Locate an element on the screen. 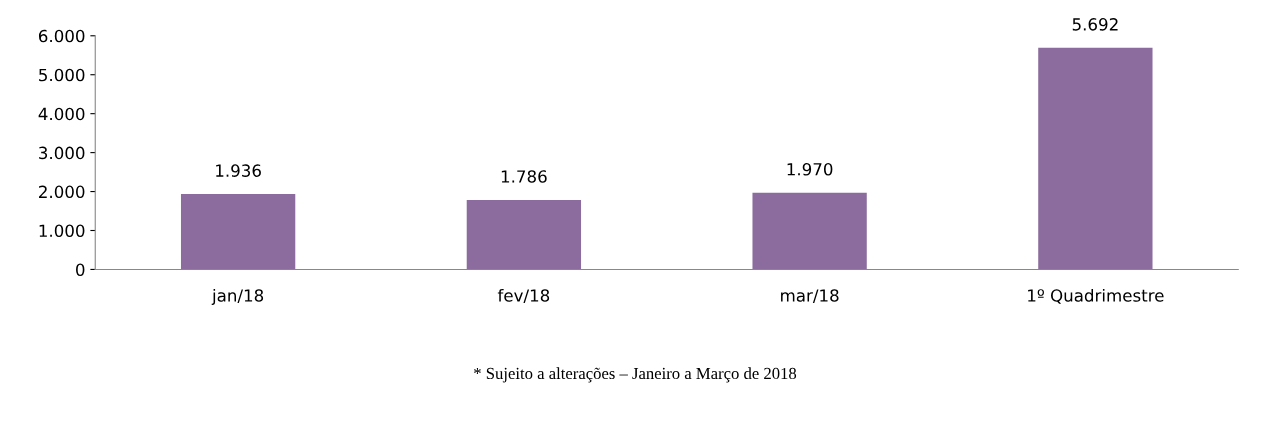 This screenshot has height=421, width=1270. y-tick-label: 6.000 is located at coordinates (61, 36).